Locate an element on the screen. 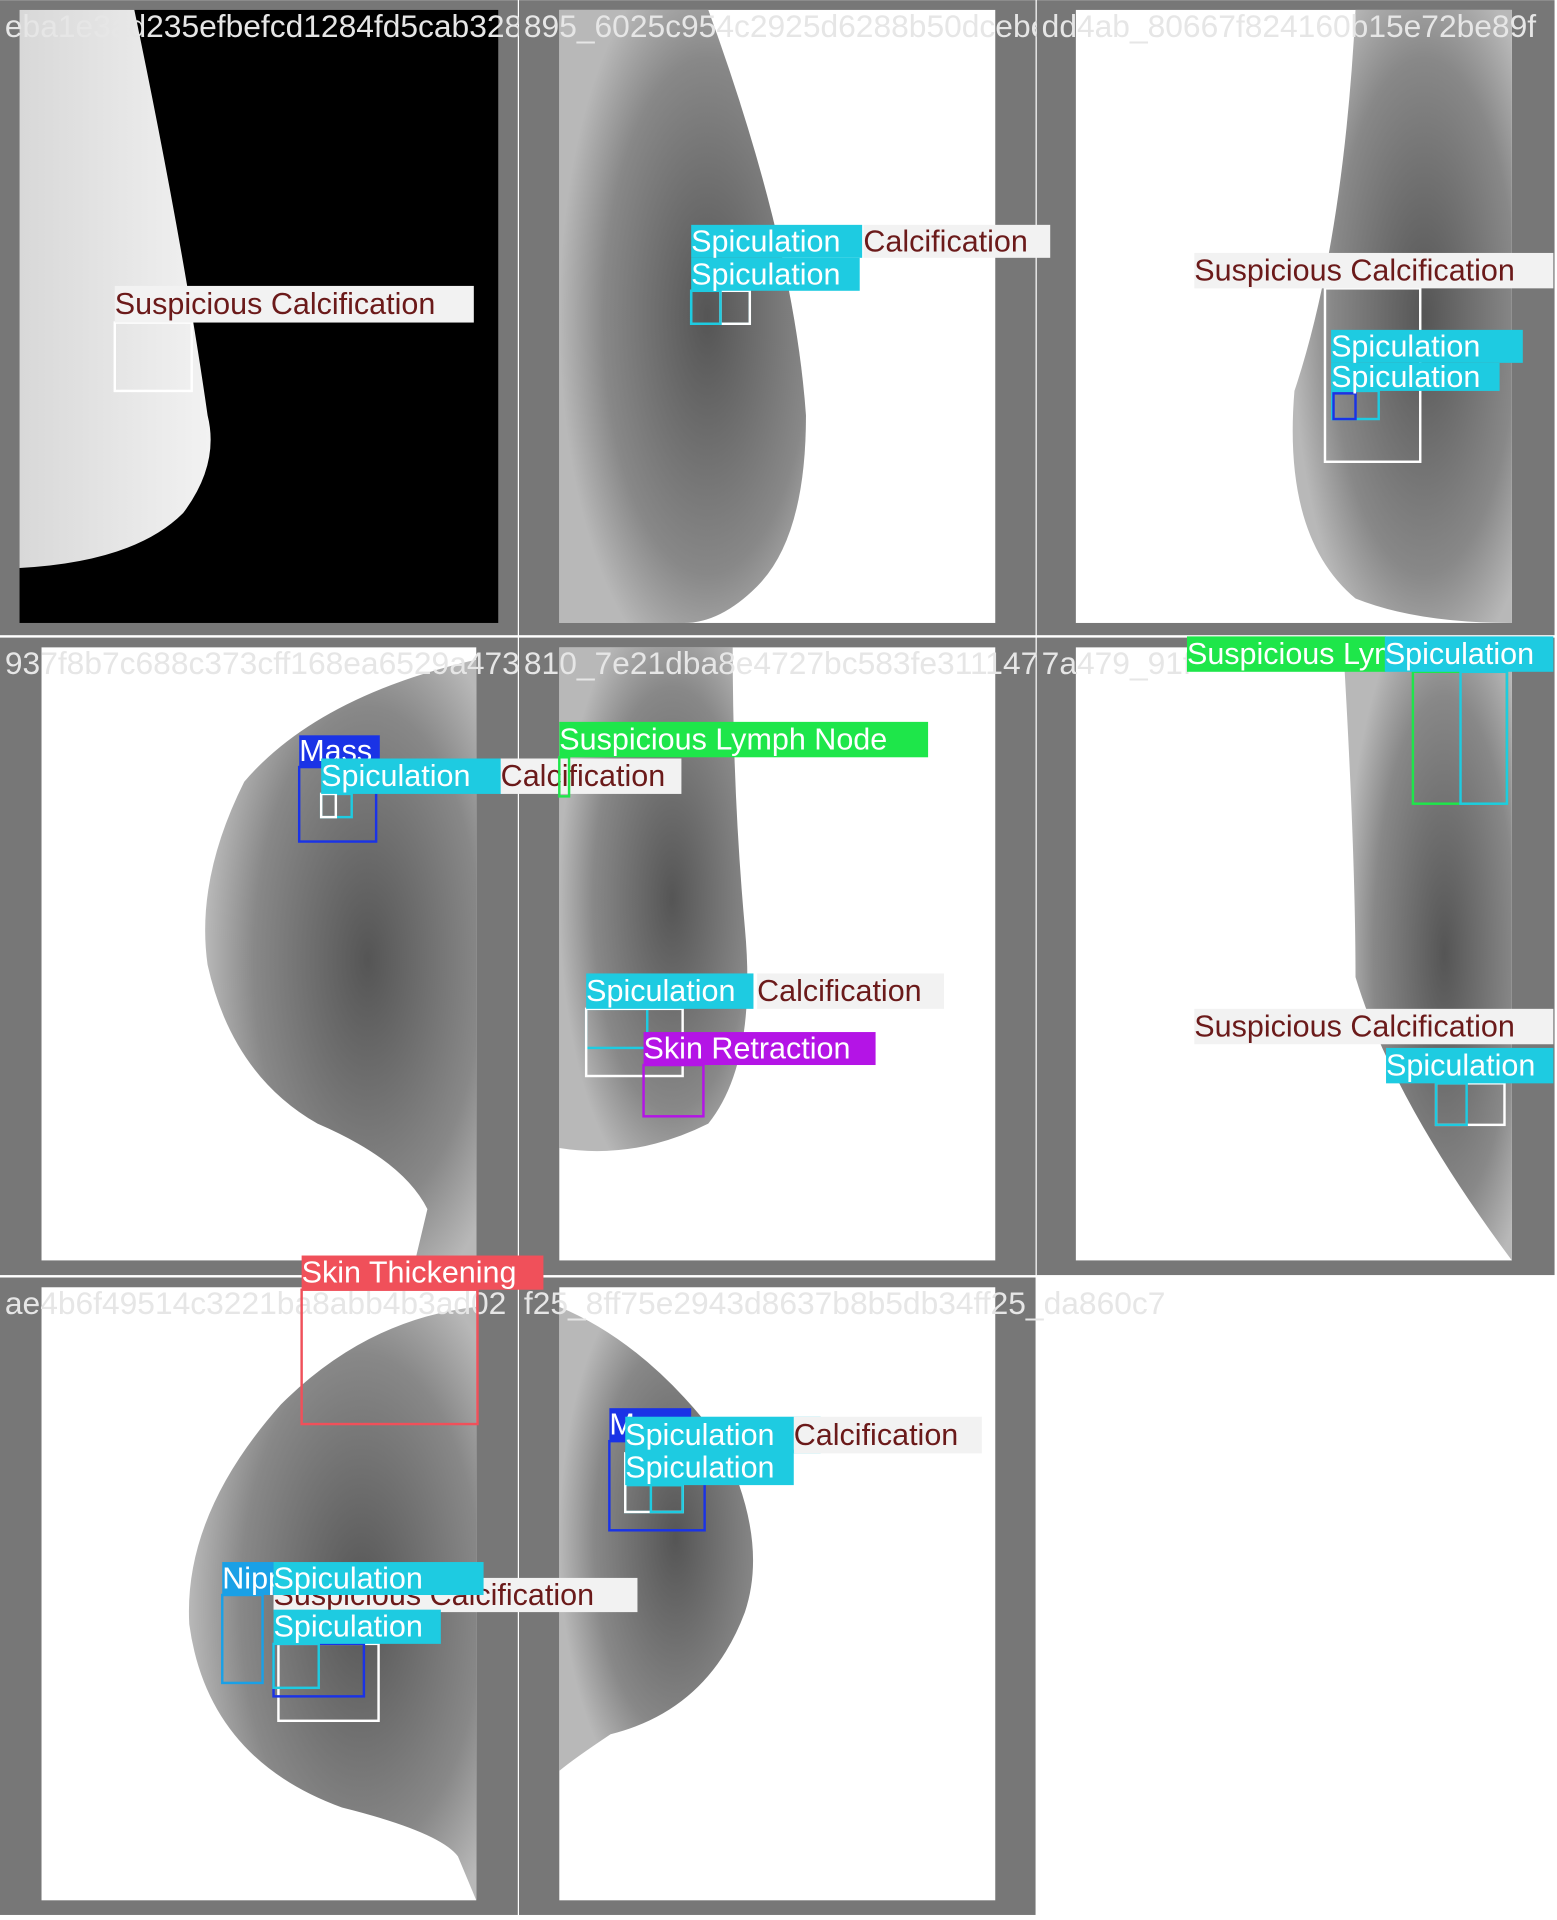 The image size is (1557, 1920). tile: 895_6025c954c2925d6288b50dcebeab_80 is located at coordinates (828, 318).